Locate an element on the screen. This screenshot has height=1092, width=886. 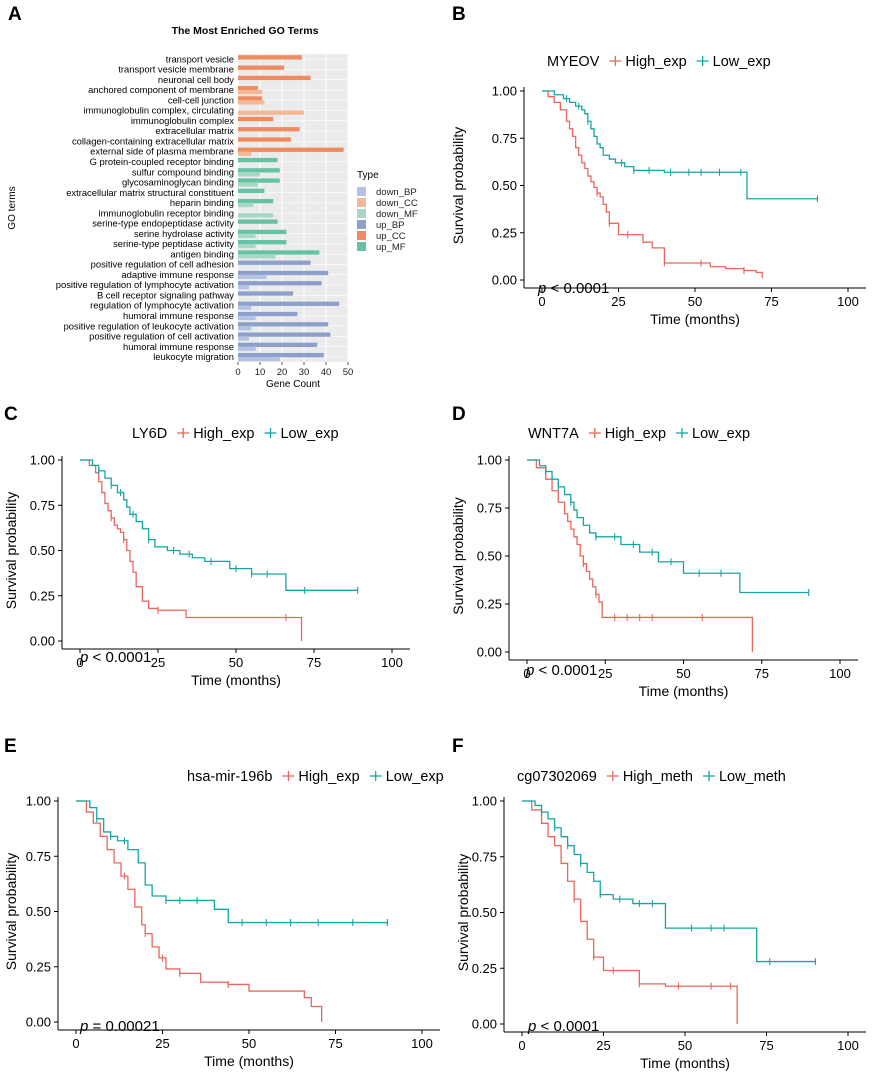
go-bar-up-positive-regulation-of-lymphocyte-activation is located at coordinates (280, 283).